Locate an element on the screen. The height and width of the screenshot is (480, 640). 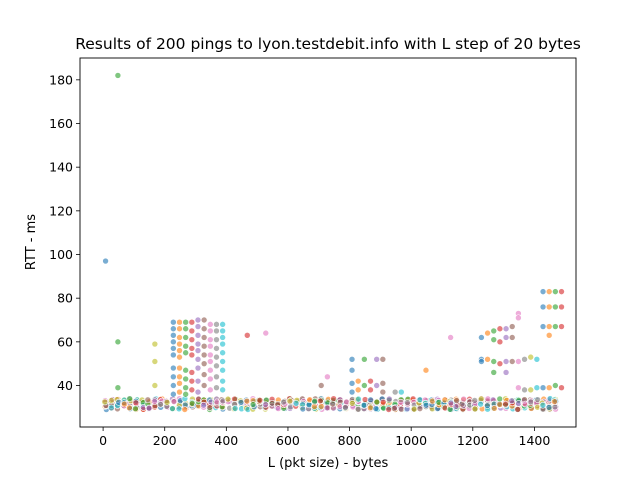
x-axis-label: L (pkt size) - bytes is located at coordinates (328, 463).